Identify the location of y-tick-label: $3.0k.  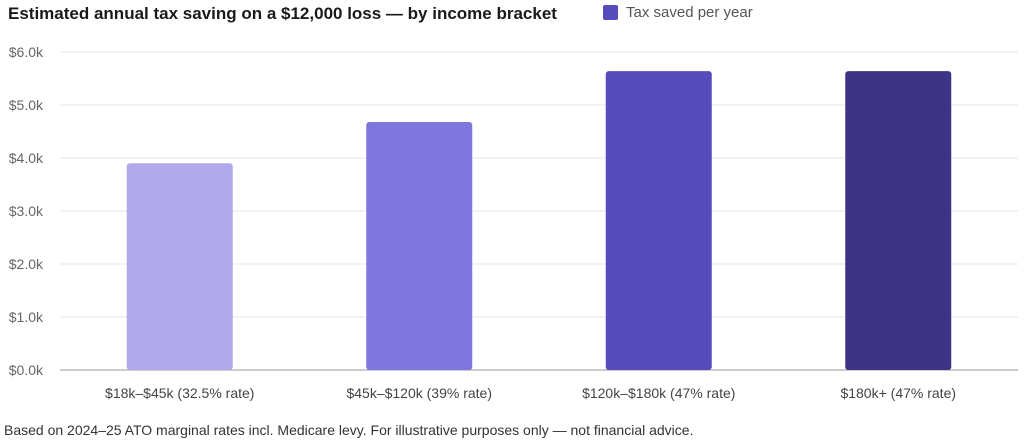
(26, 211).